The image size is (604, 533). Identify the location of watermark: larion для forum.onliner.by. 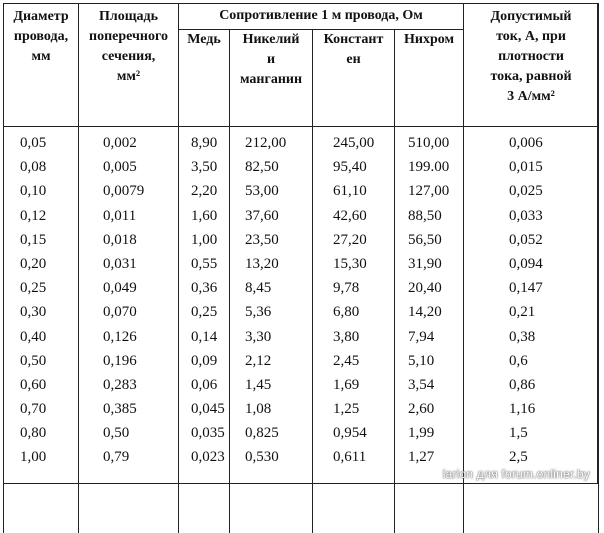
(516, 474).